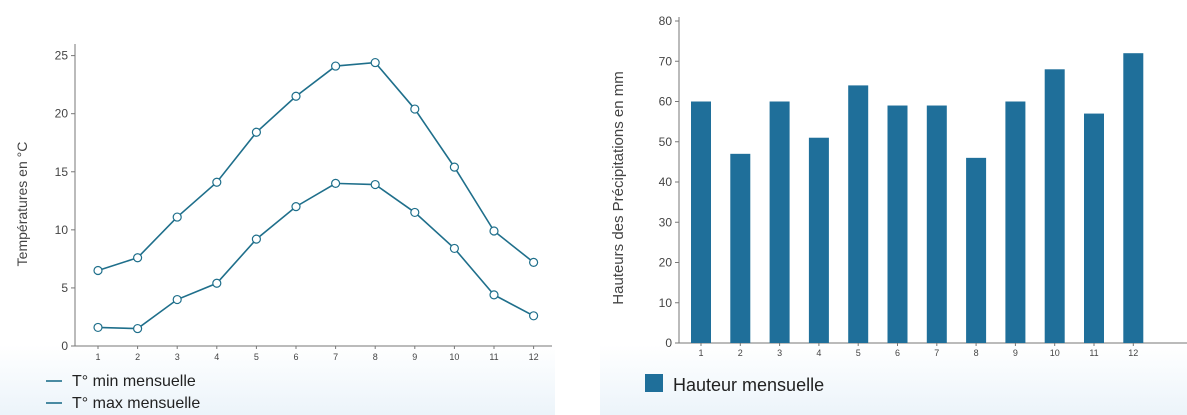  Describe the element at coordinates (666, 263) in the screenshot. I see `precipitation-y-tick-label: 20` at that location.